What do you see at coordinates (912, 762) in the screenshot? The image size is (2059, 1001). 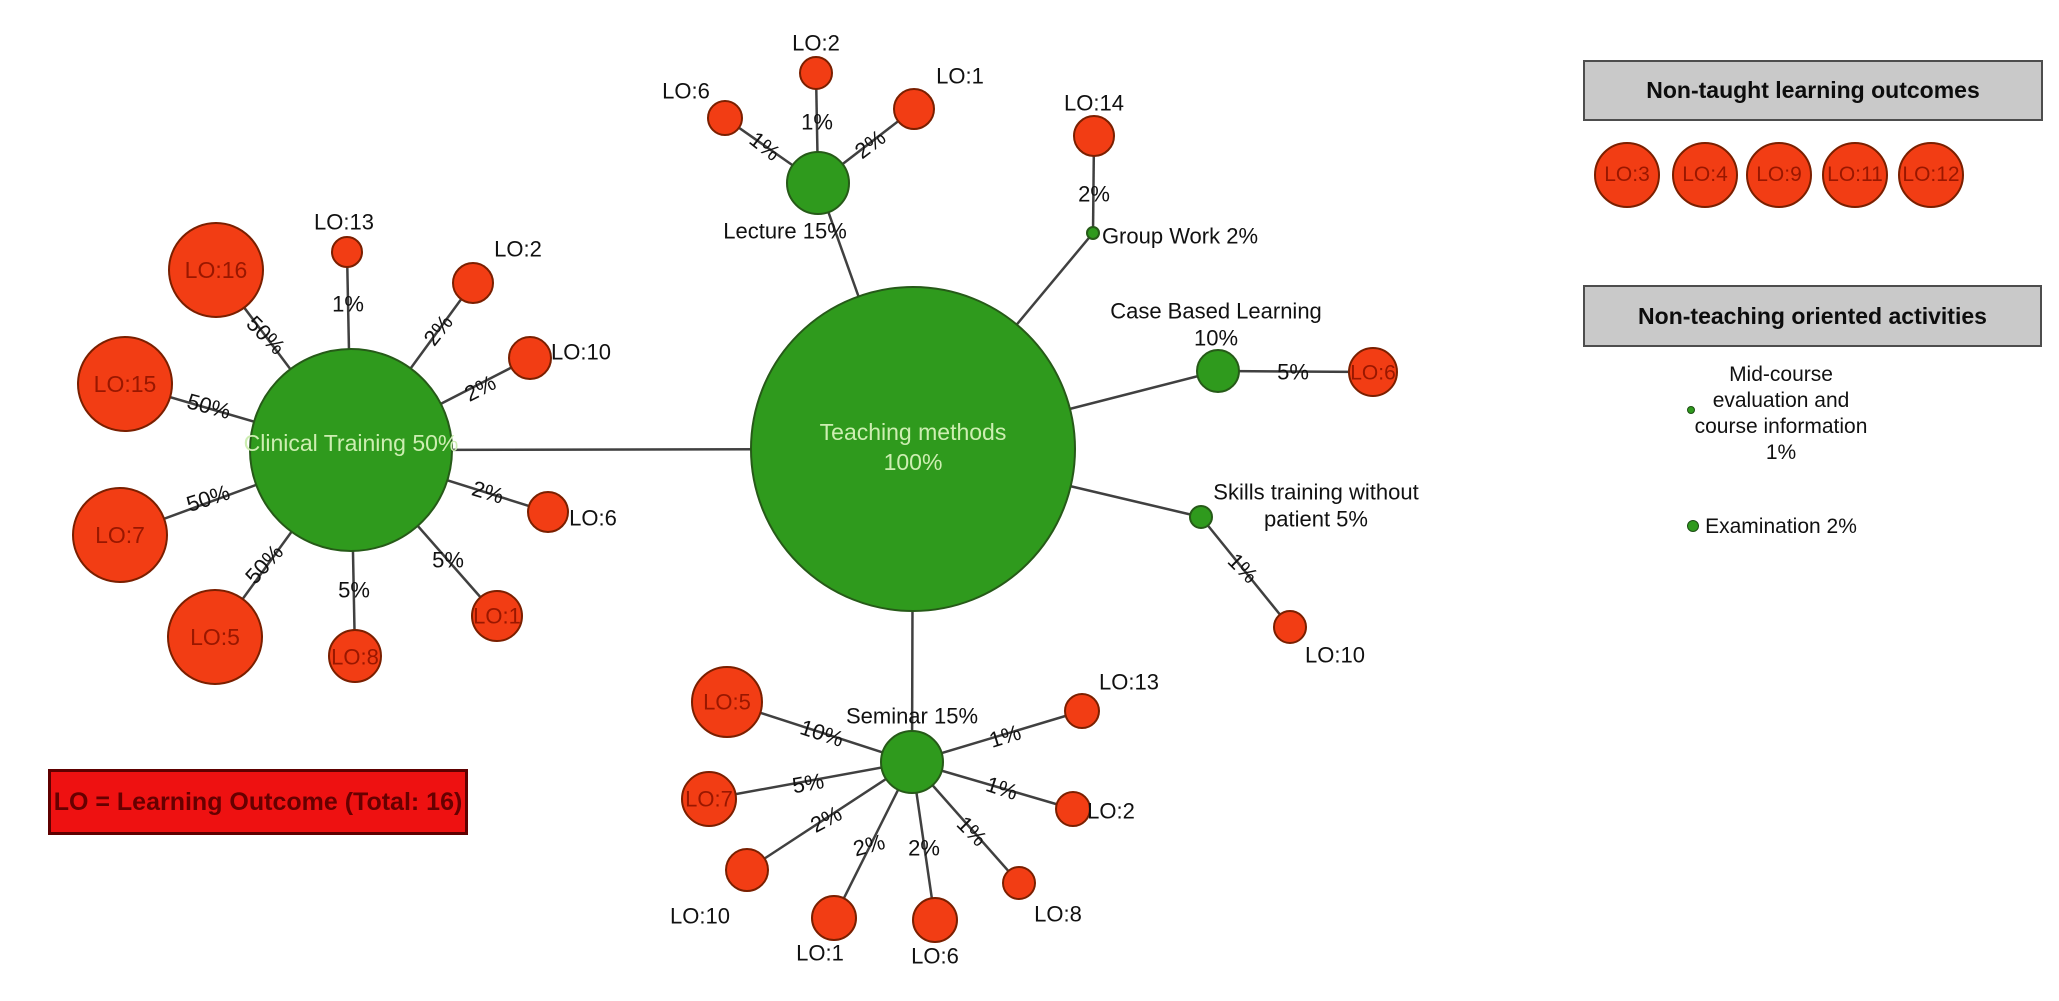 I see `node-seminar` at bounding box center [912, 762].